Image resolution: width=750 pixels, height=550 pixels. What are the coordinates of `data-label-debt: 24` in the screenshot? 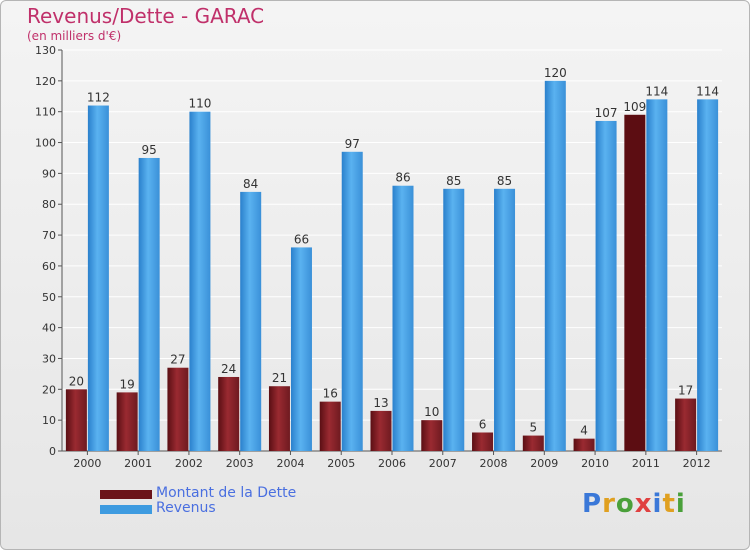 It's located at (228, 369).